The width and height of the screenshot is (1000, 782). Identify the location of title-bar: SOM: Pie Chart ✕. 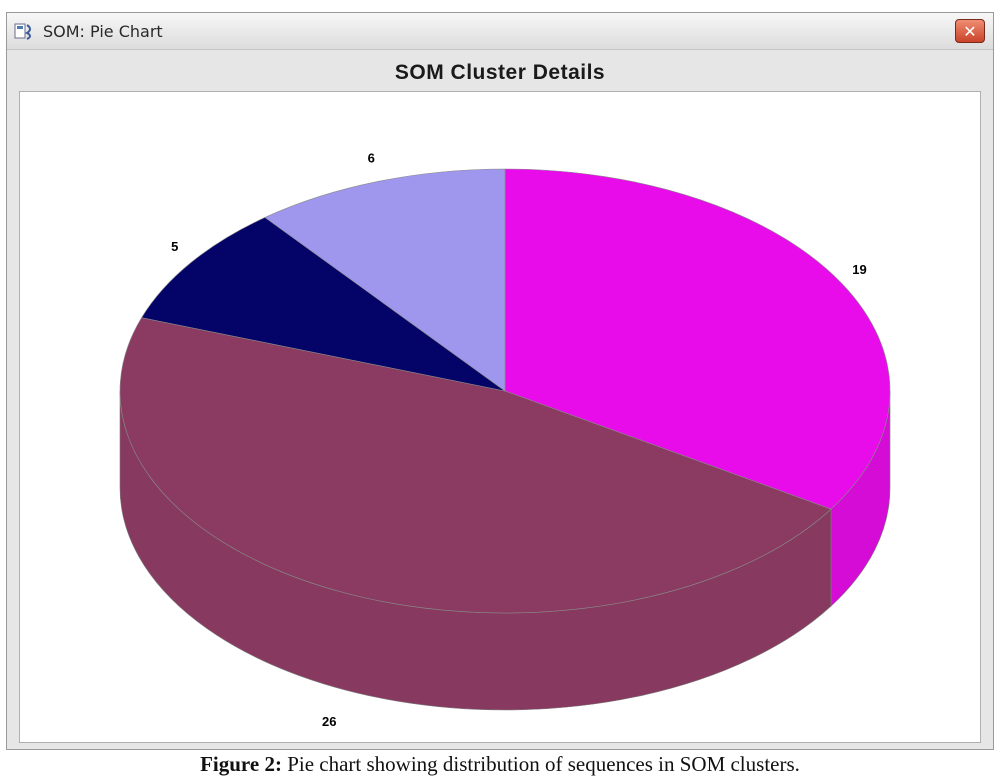
(500, 31).